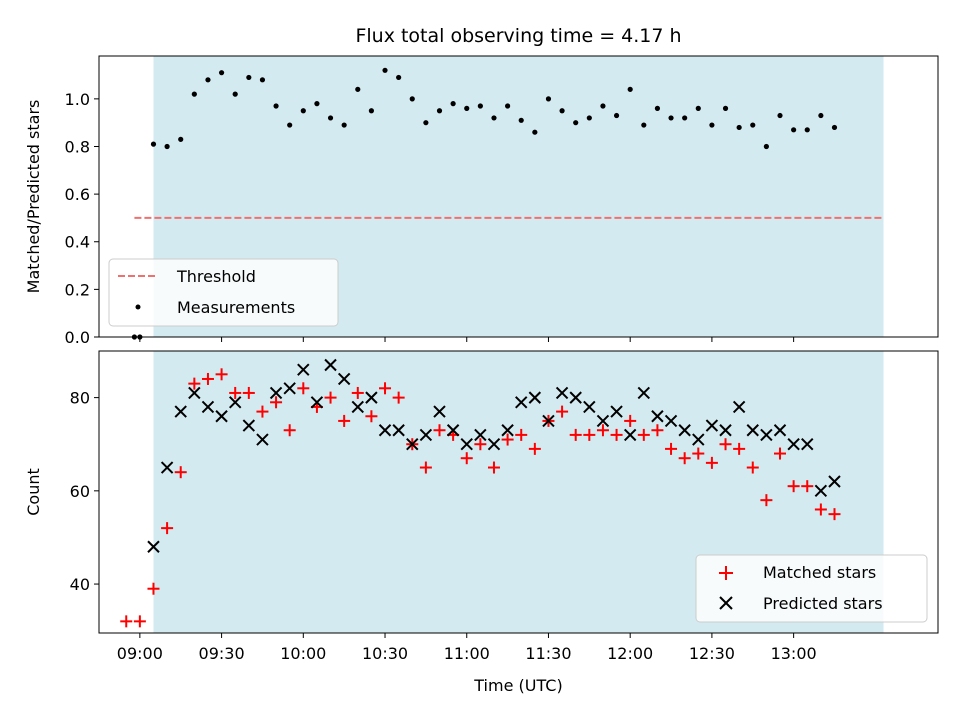 The width and height of the screenshot is (960, 720). Describe the element at coordinates (630, 653) in the screenshot. I see `x-tick-label: 12:00` at that location.